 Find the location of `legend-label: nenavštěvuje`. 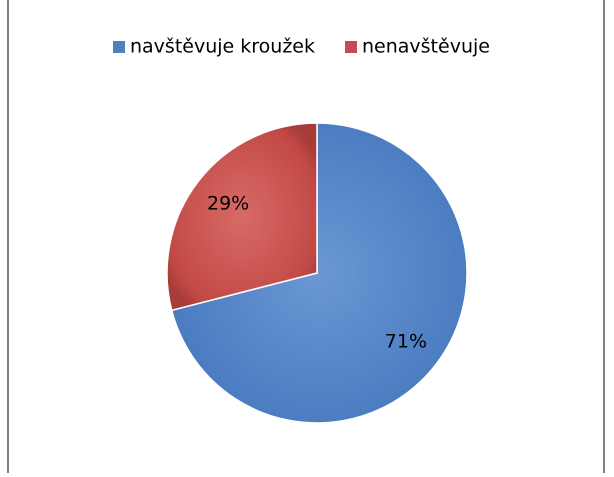

legend-label: nenavštěvuje is located at coordinates (426, 47).